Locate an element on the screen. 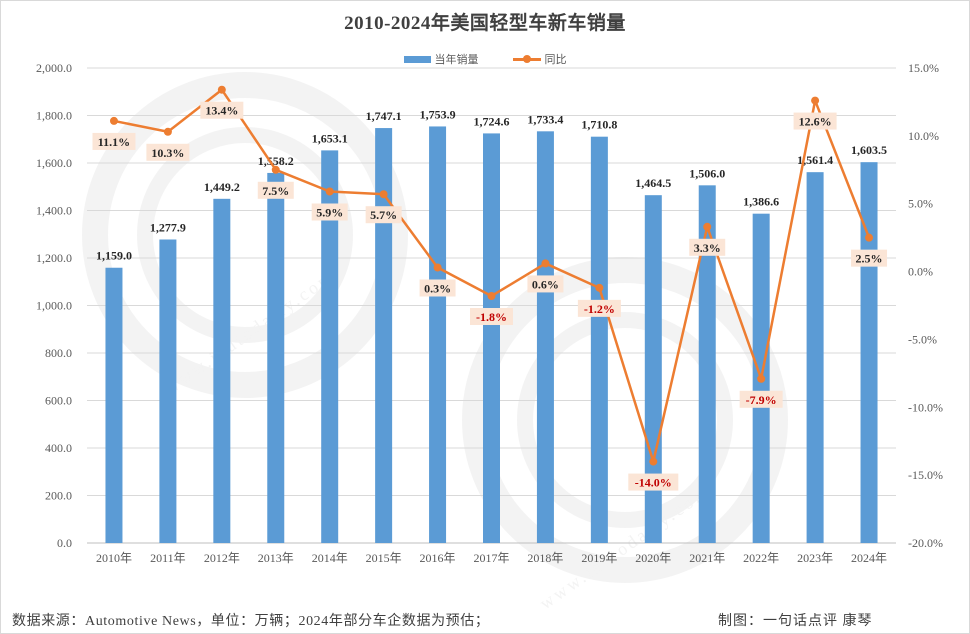 This screenshot has height=634, width=970. line-data-label-text: 3.3% is located at coordinates (707, 248).